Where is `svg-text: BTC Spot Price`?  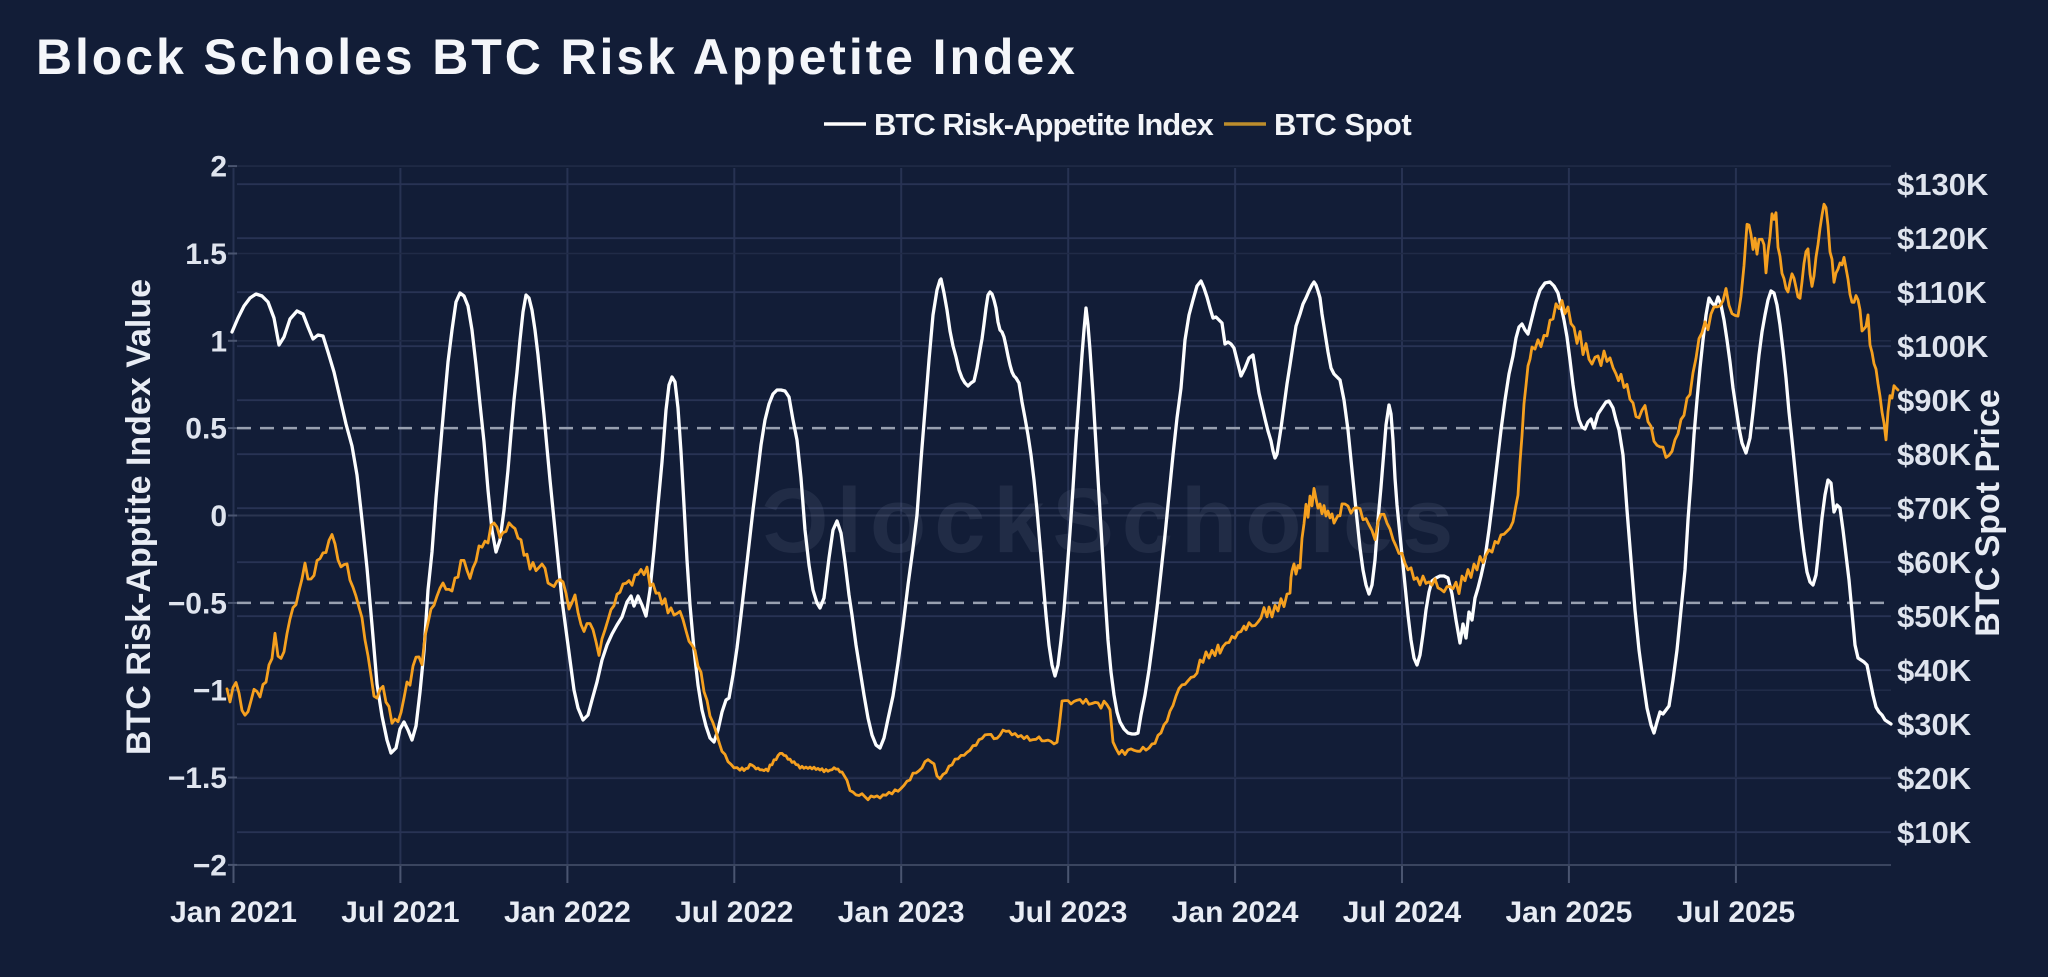
svg-text: BTC Spot Price is located at coordinates (1988, 512).